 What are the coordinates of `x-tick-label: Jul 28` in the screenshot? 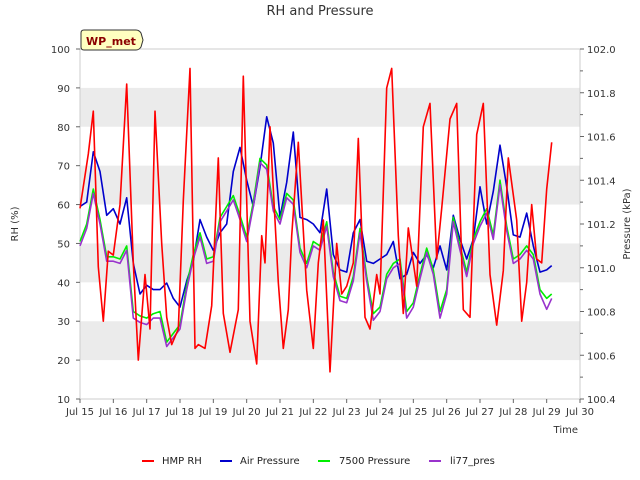 It's located at (512, 412).